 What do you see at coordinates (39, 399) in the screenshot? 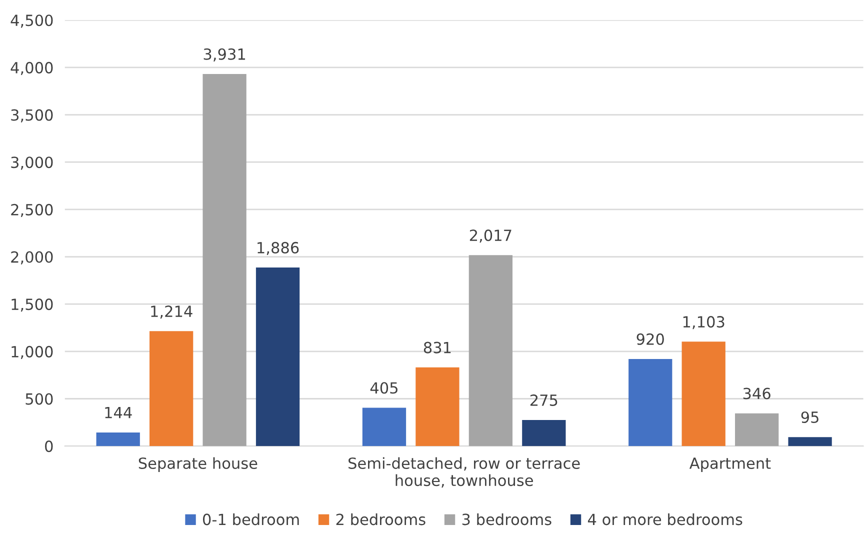
I see `y-tick-label: 500` at bounding box center [39, 399].